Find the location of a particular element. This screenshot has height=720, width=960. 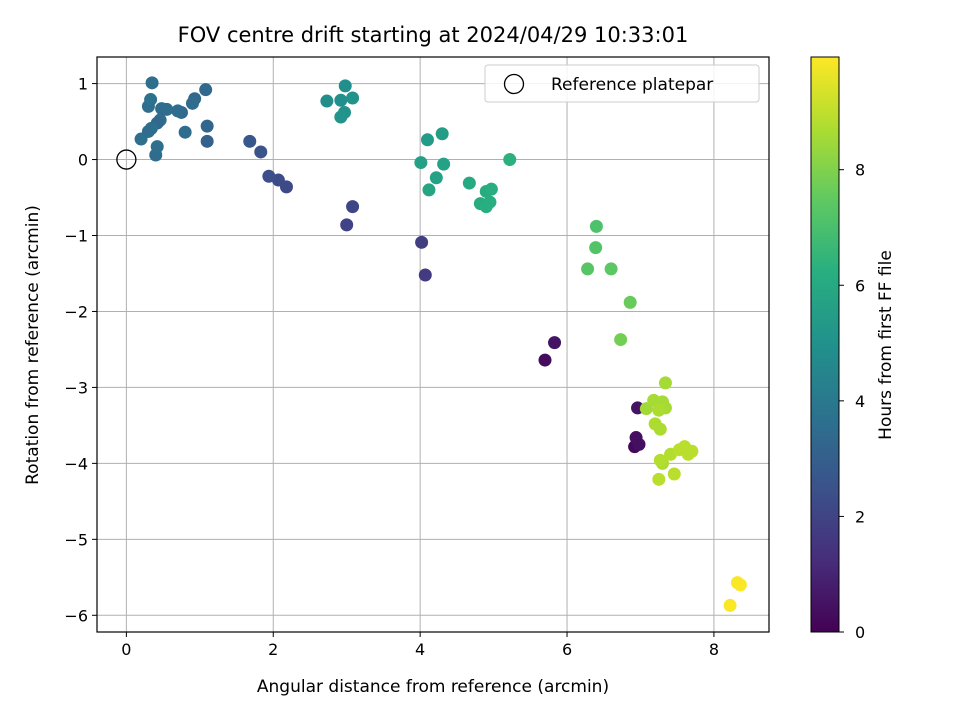

legend-marker is located at coordinates (514, 84).